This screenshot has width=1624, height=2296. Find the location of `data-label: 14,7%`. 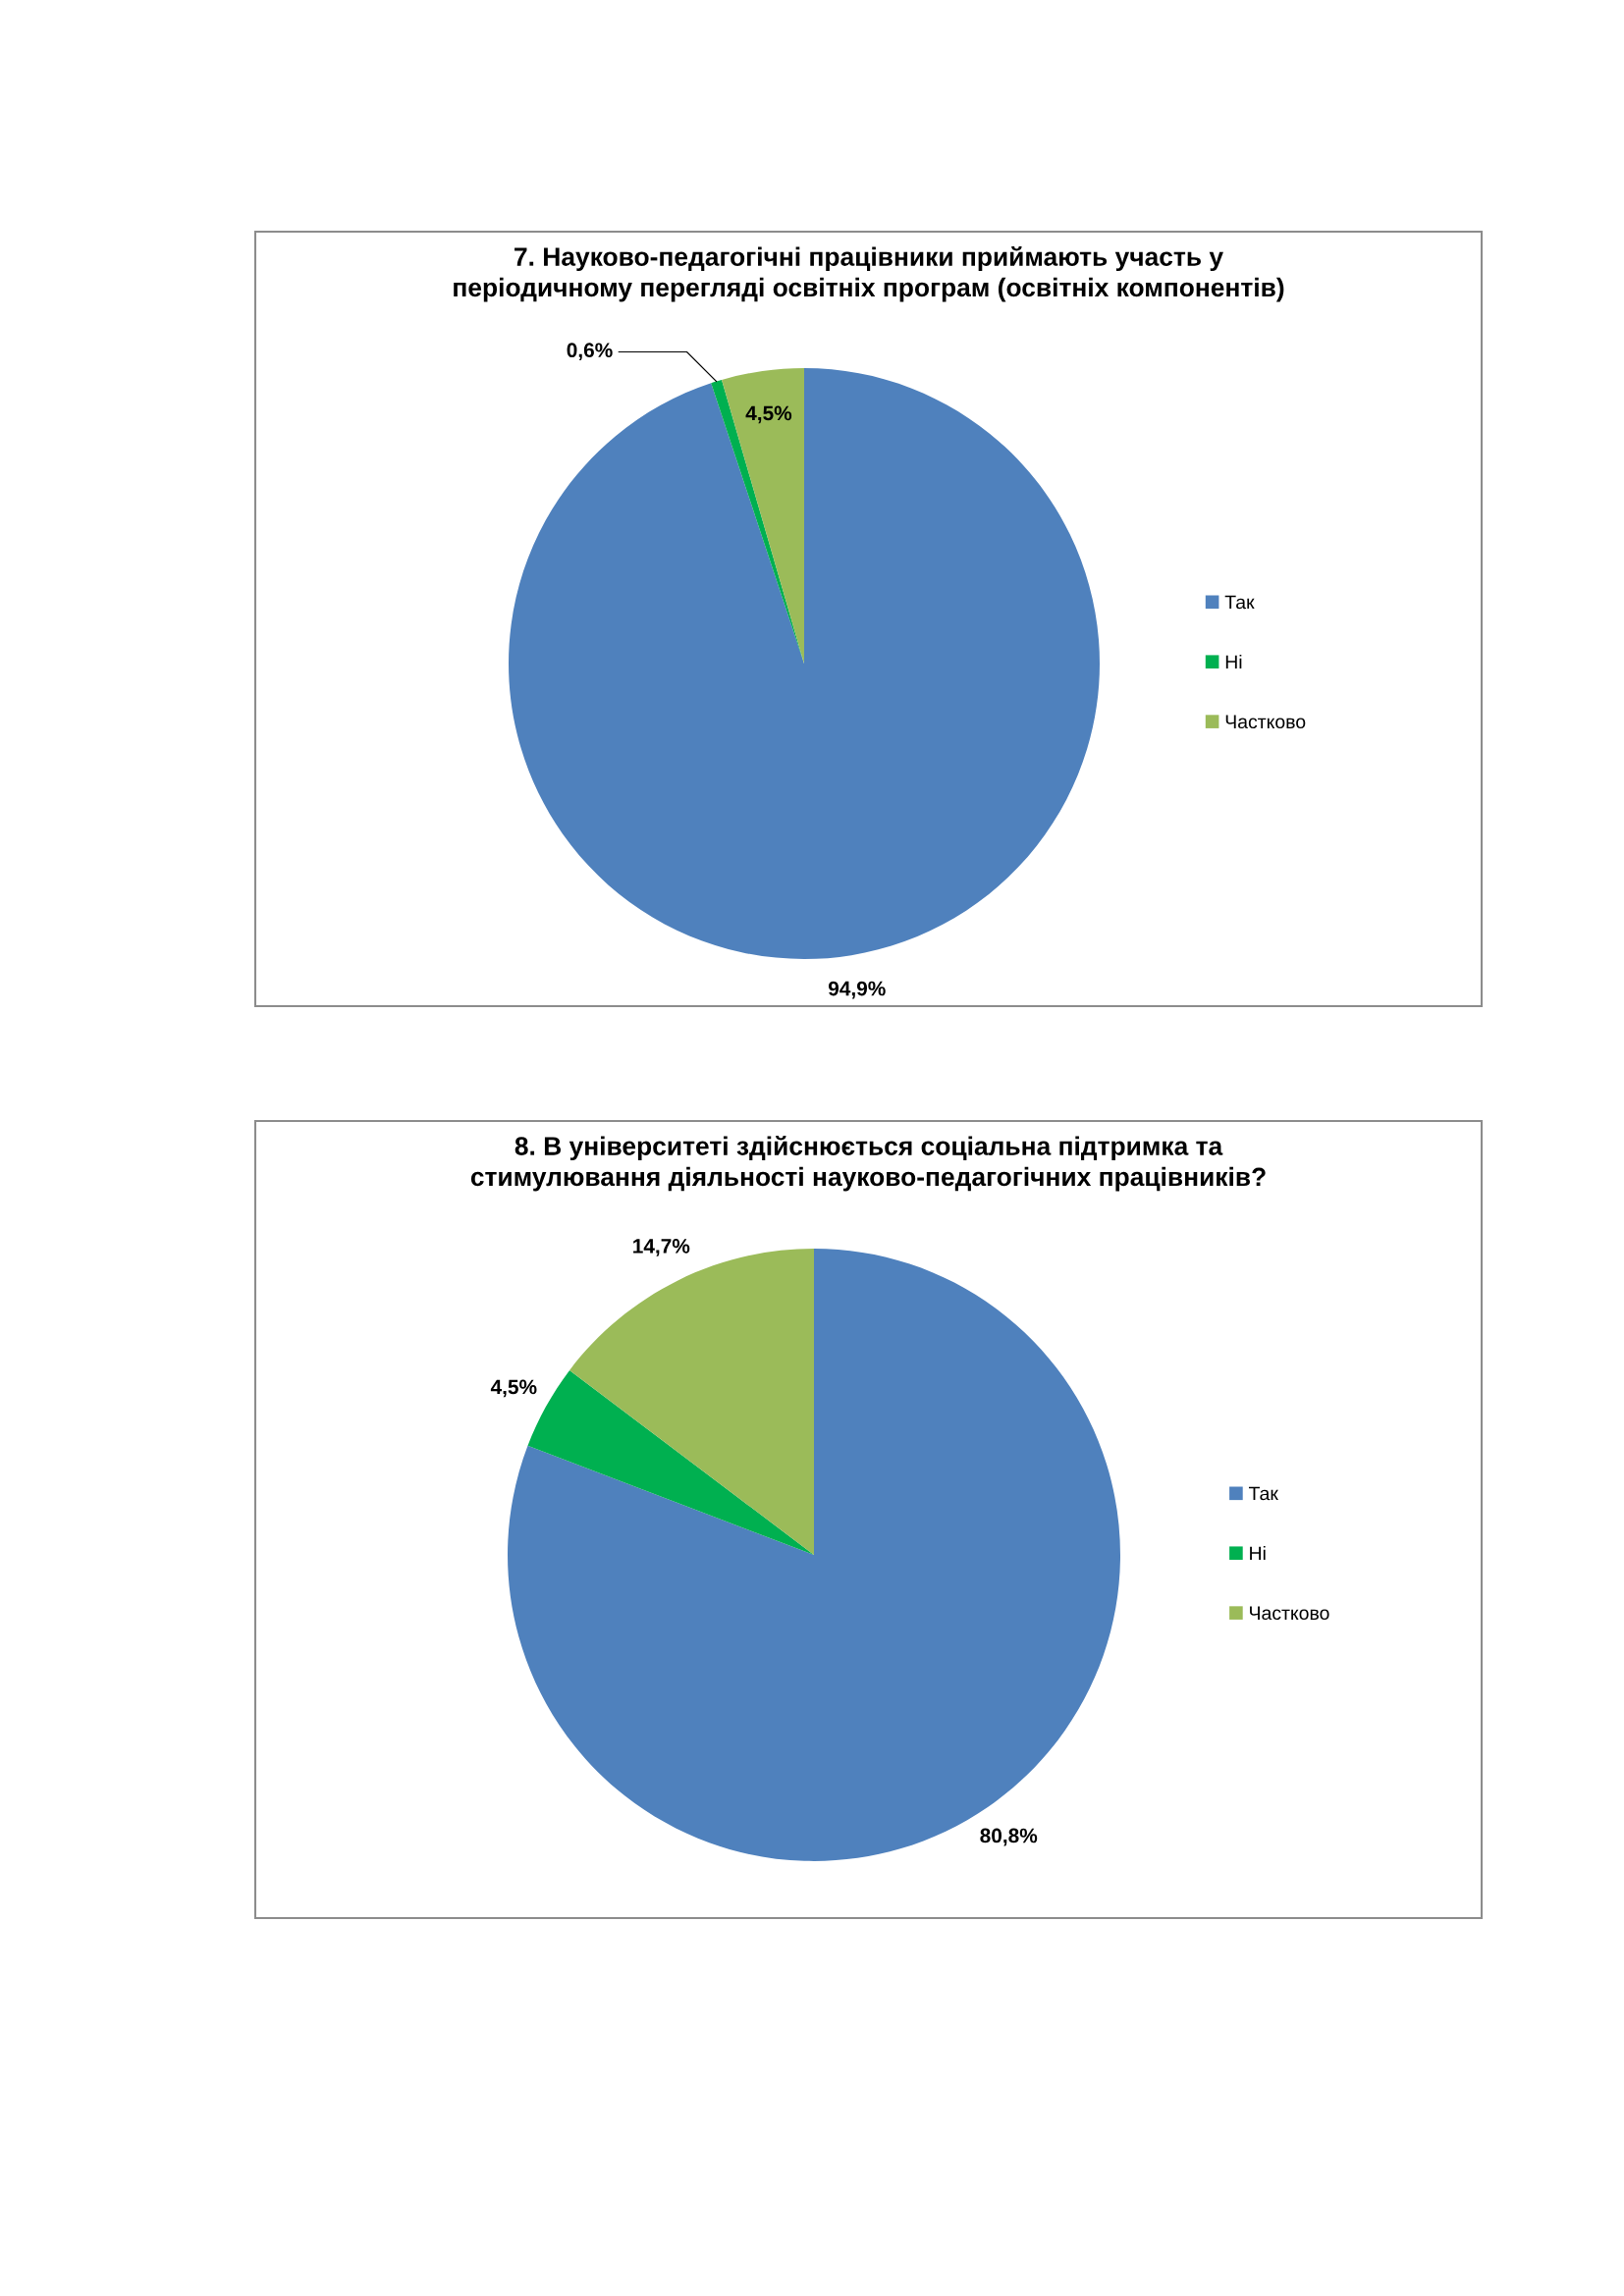

data-label: 14,7% is located at coordinates (661, 1247).